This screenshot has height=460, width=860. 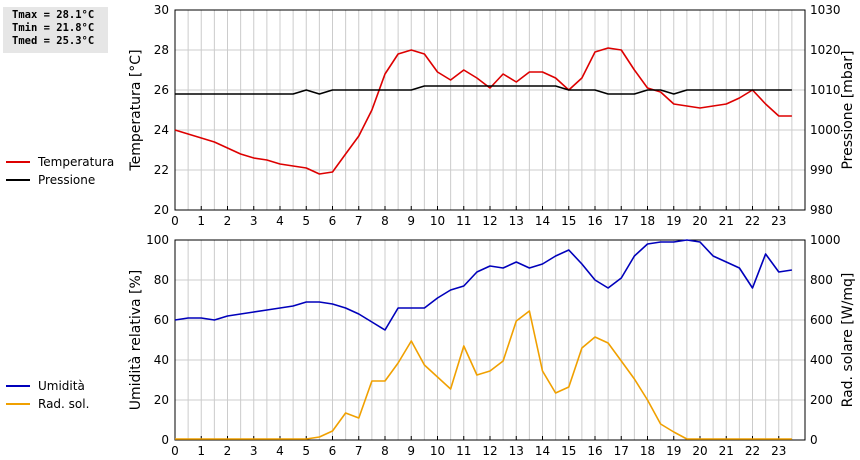 What do you see at coordinates (75, 162) in the screenshot?
I see `legend-label-temperature: Temperatura` at bounding box center [75, 162].